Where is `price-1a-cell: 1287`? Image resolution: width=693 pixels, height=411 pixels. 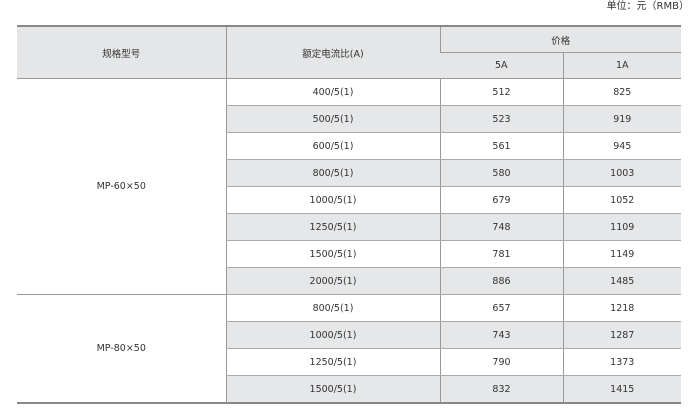
price-1a-cell: 1287 is located at coordinates (622, 335).